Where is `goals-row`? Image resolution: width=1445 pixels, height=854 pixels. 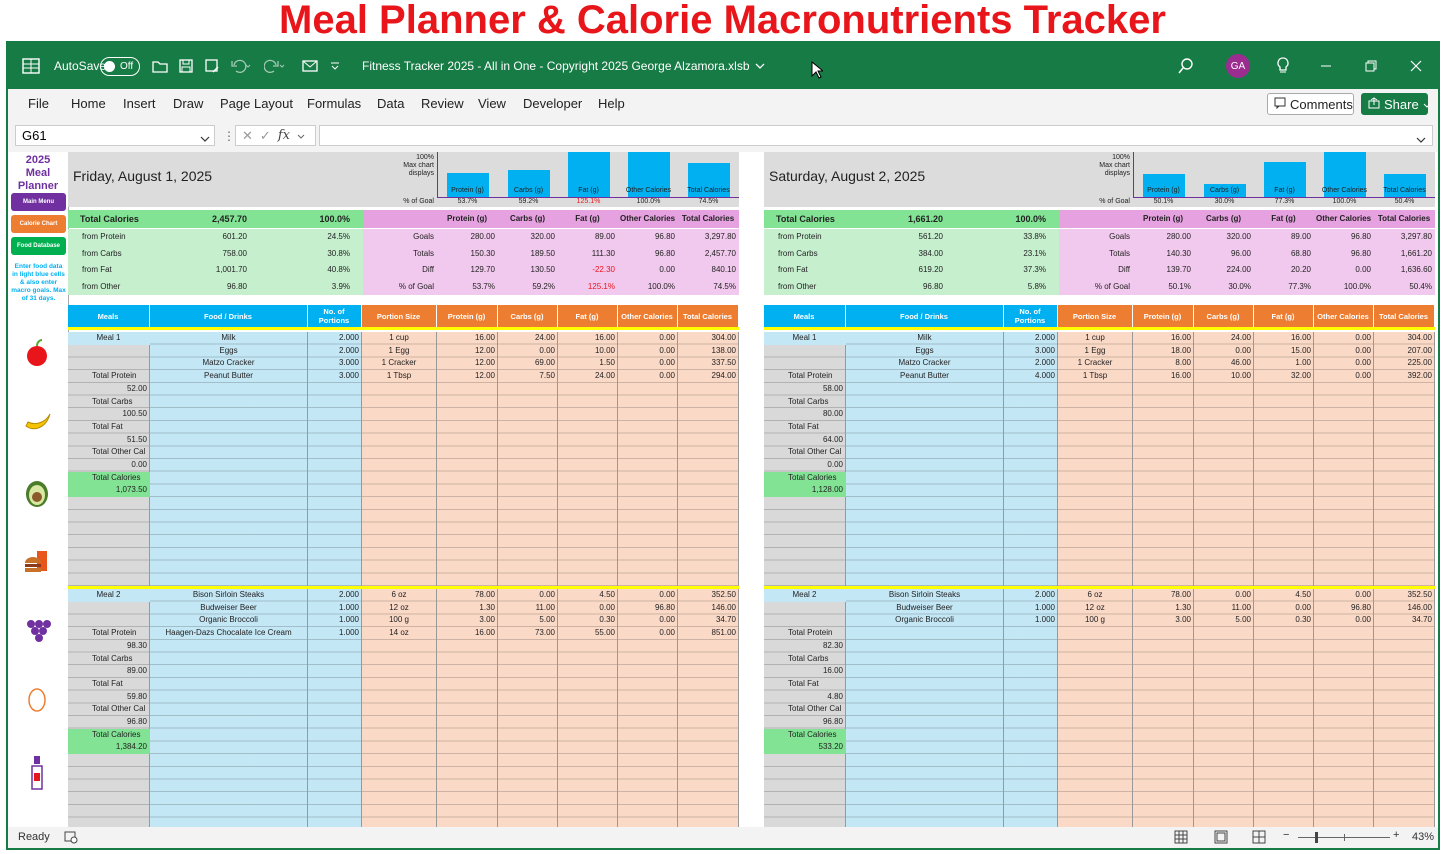 goals-row is located at coordinates (551, 270).